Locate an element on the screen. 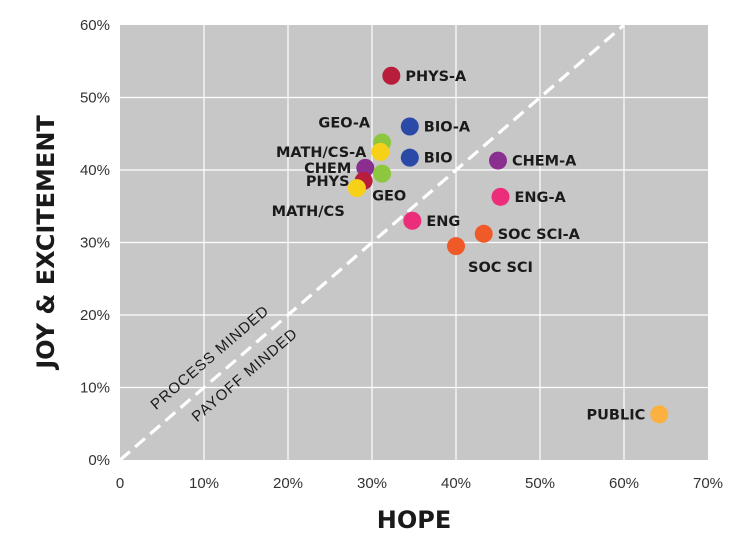 The width and height of the screenshot is (752, 536). point-soc-sci is located at coordinates (456, 246).